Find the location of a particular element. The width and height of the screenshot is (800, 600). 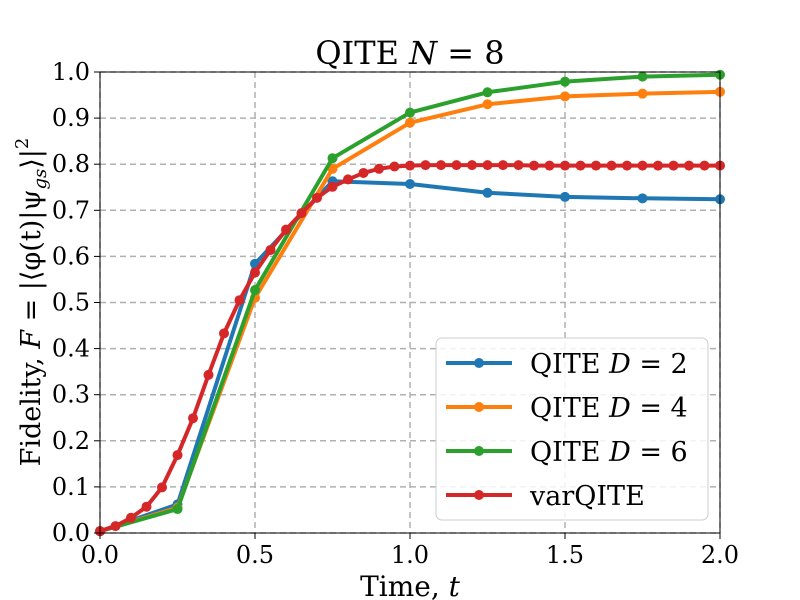

legend-label: QITE D = 6 is located at coordinates (609, 452).